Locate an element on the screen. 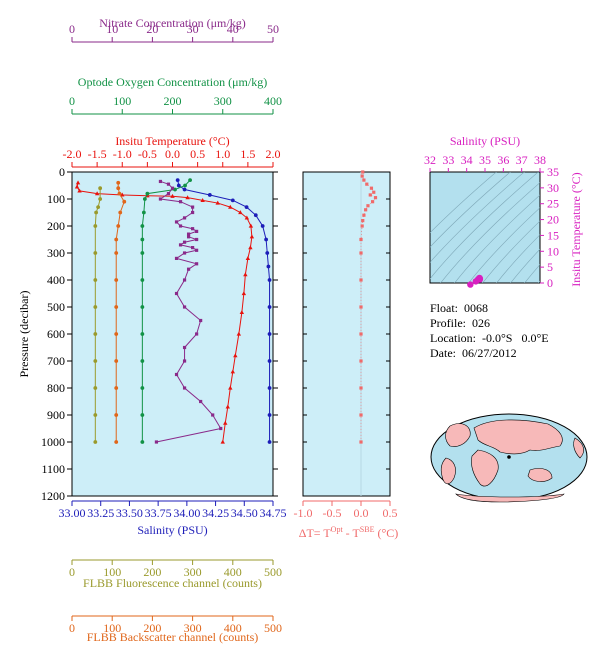 This screenshot has width=608, height=662. backscatter-axis-title: FLBB Backscatter channel (counts) is located at coordinates (173, 637).